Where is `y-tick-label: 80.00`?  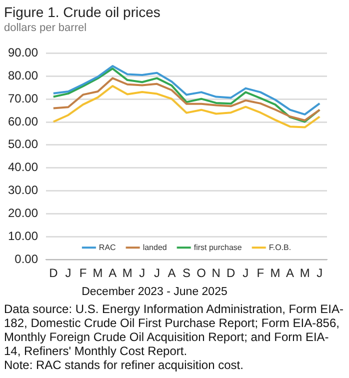 y-tick-label: 80.00 is located at coordinates (23, 75).